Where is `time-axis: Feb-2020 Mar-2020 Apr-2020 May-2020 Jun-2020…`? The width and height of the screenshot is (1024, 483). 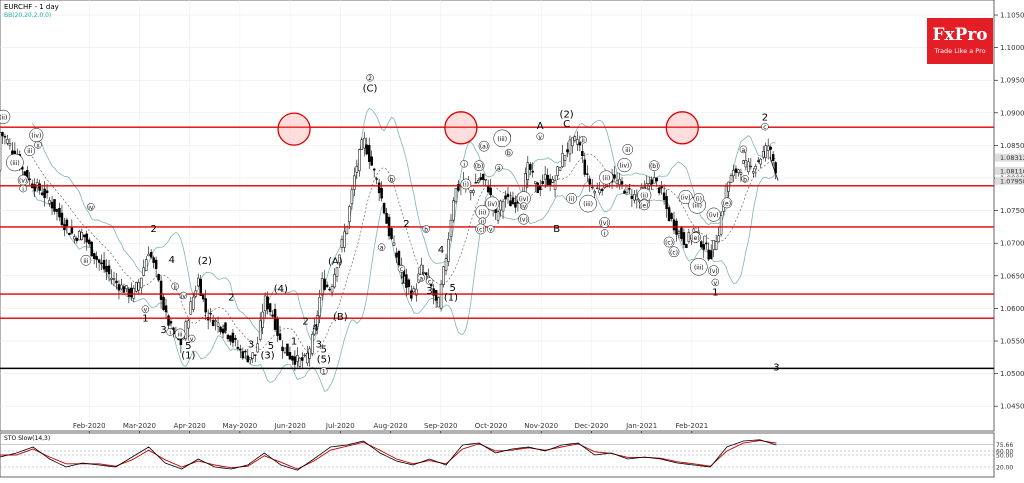 time-axis: Feb-2020 Mar-2020 Apr-2020 May-2020 Jun-2020… is located at coordinates (390, 427).